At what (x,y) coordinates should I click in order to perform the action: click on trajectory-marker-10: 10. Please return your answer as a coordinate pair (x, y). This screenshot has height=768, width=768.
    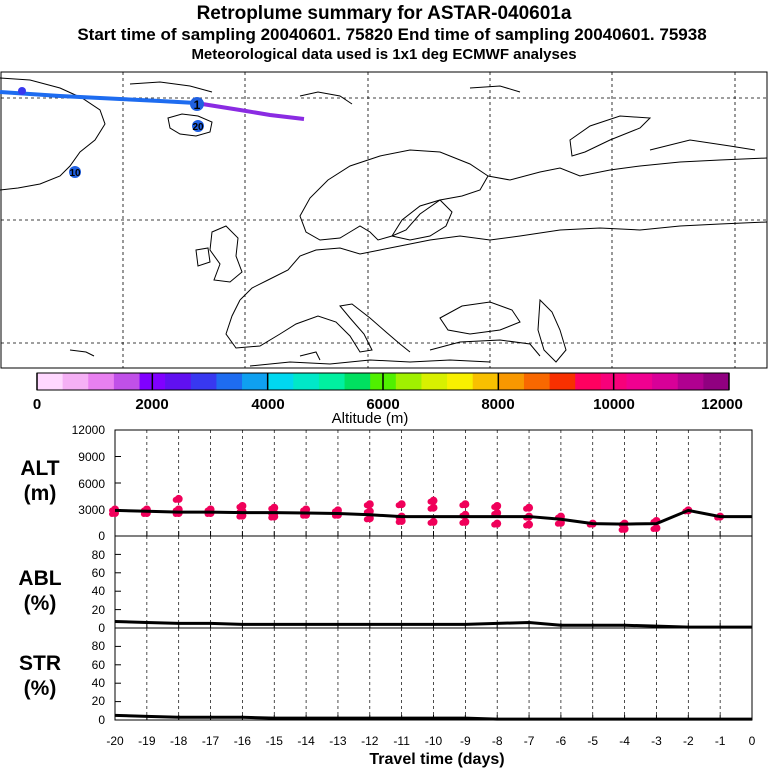
    Looking at the image, I should click on (75, 172).